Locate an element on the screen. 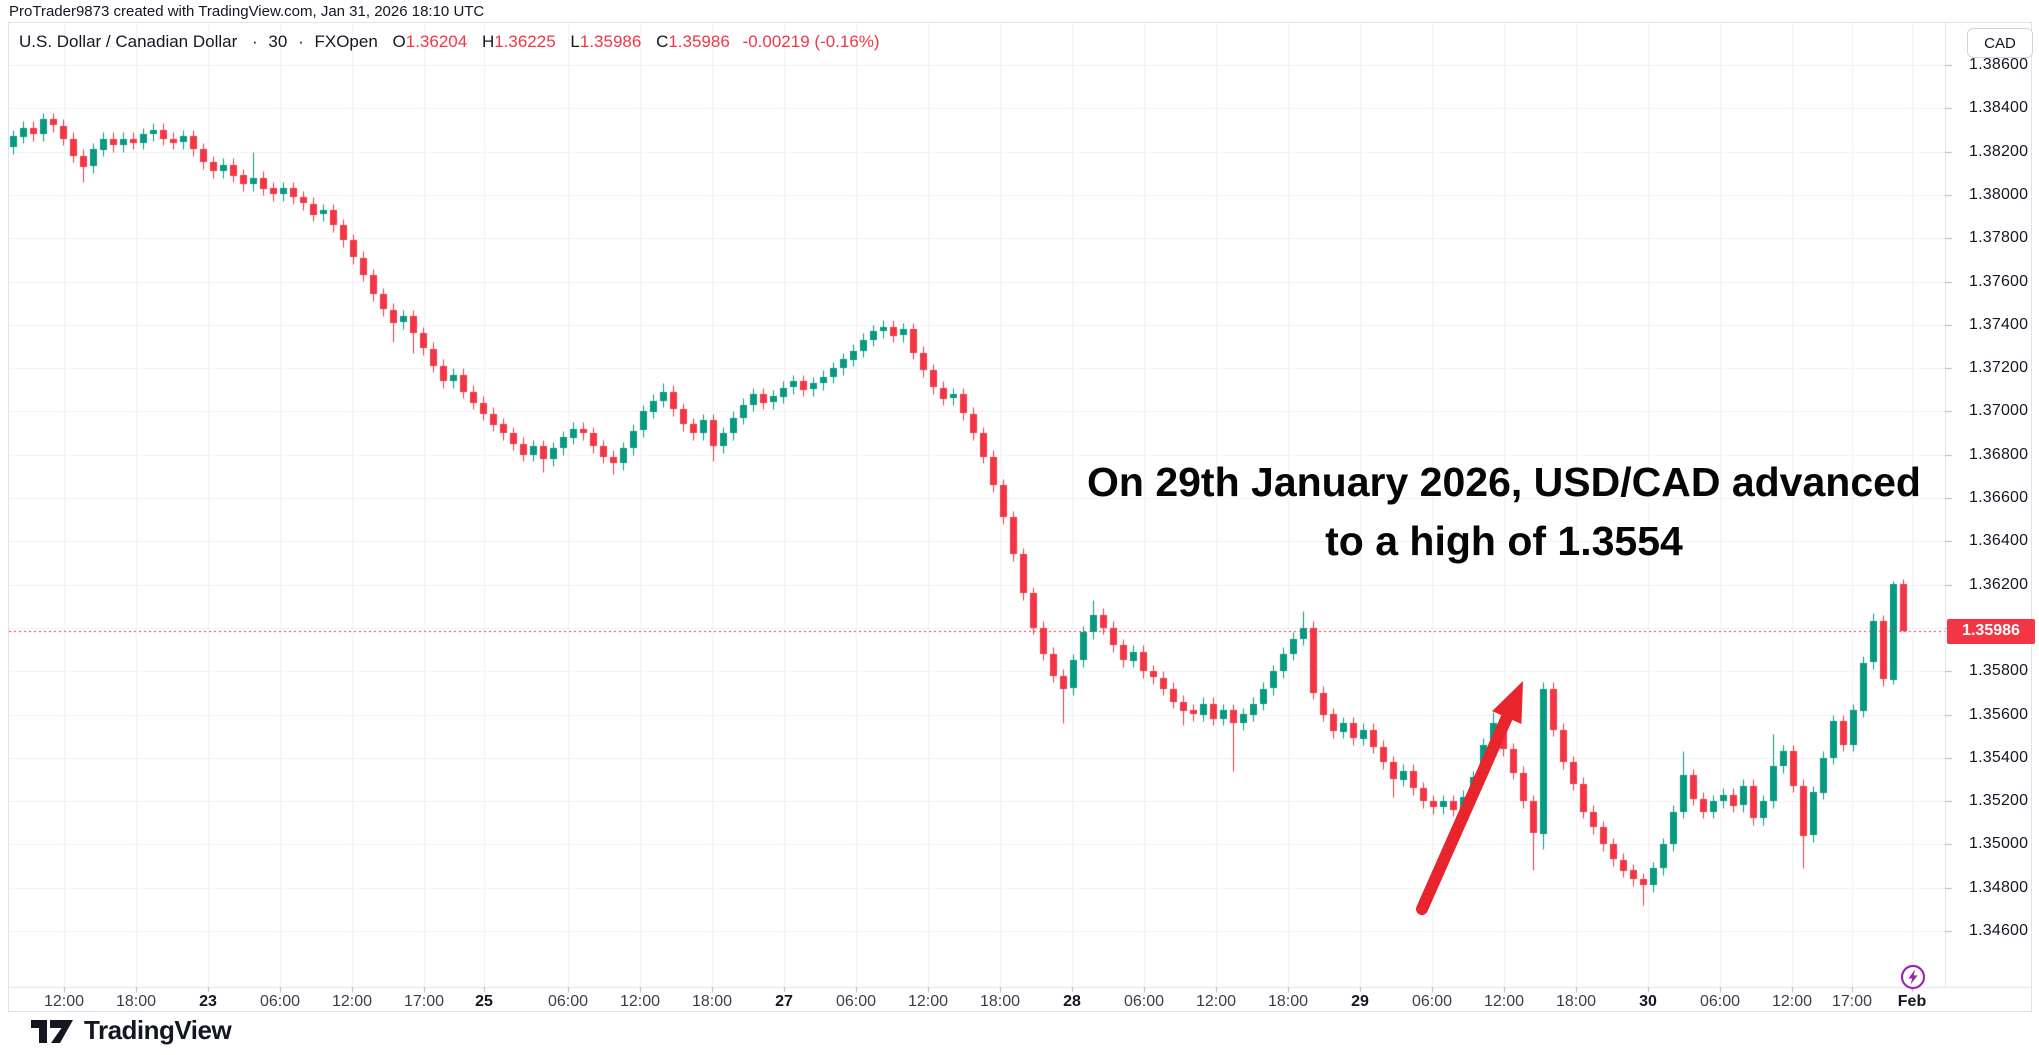 This screenshot has height=1055, width=2039. current-price-value: 1.35986 is located at coordinates (1991, 631).